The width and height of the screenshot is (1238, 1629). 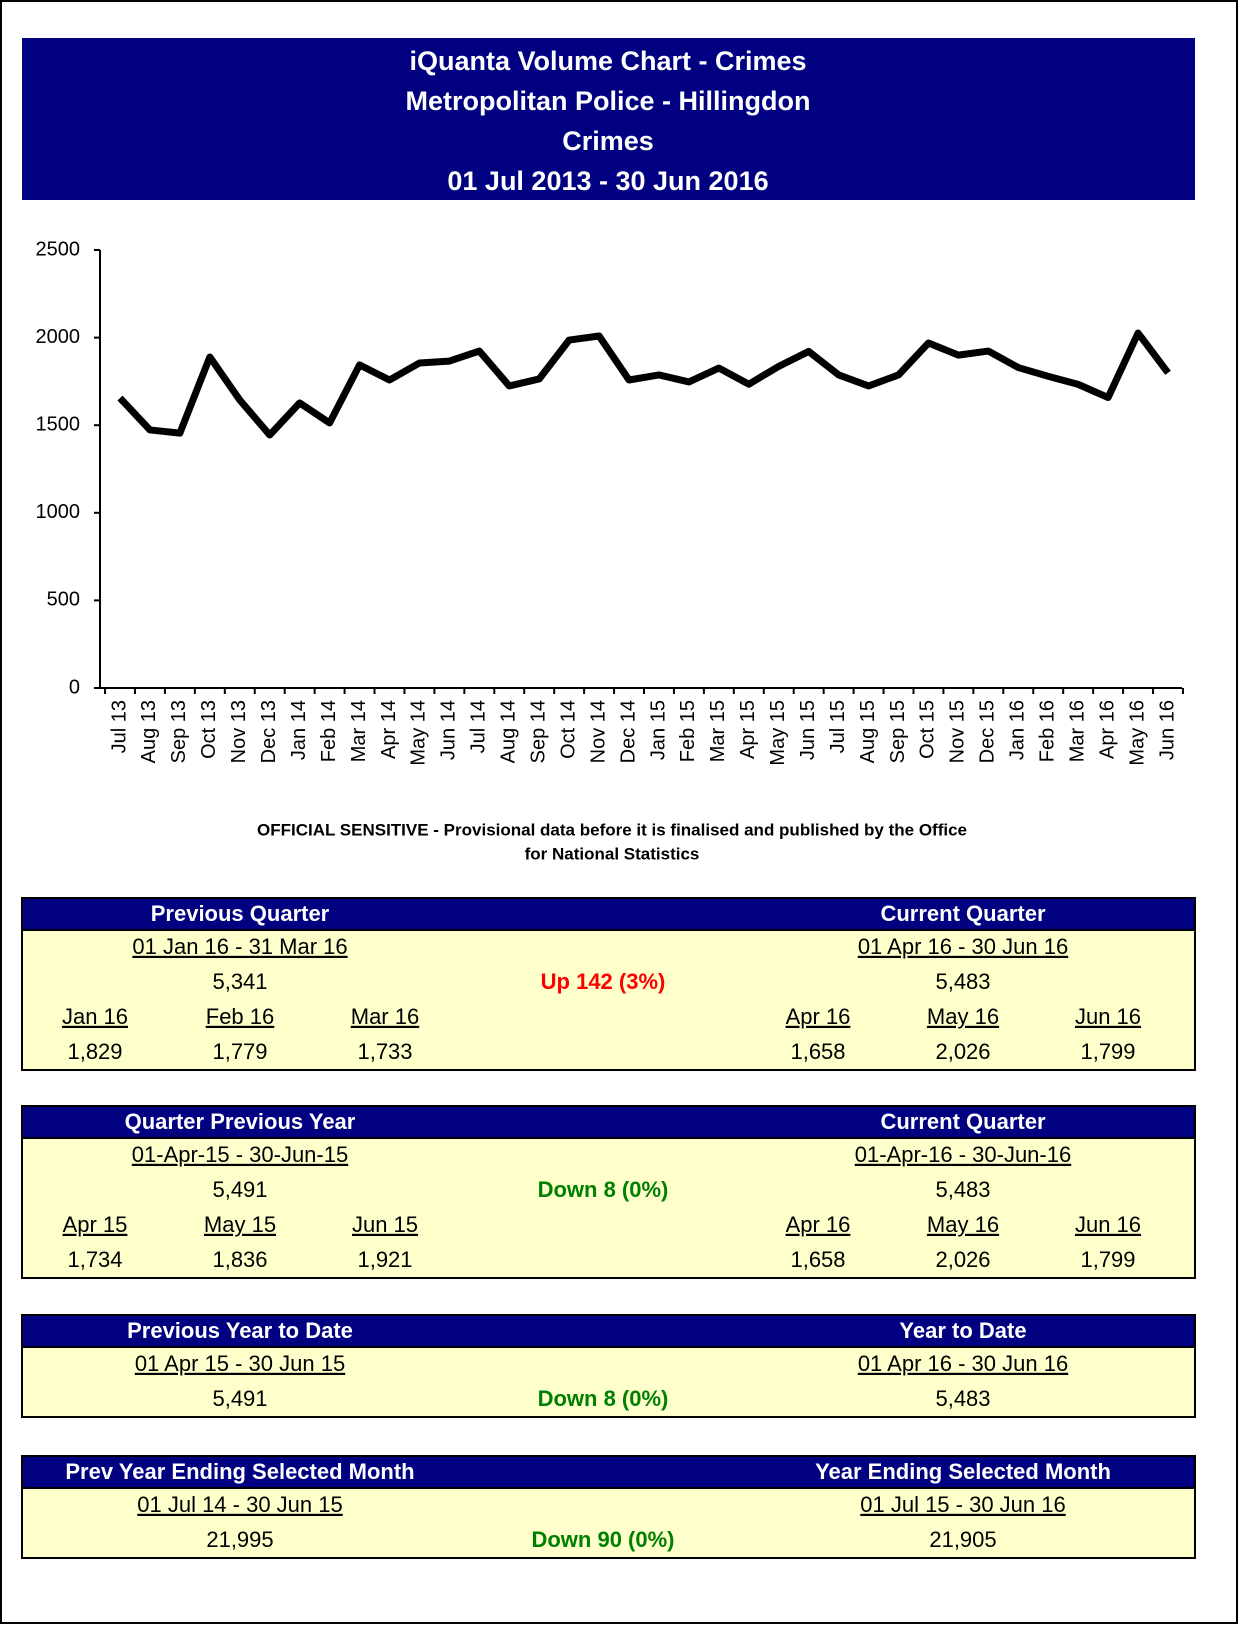 I want to click on left-total: 5,341, so click(x=239, y=981).